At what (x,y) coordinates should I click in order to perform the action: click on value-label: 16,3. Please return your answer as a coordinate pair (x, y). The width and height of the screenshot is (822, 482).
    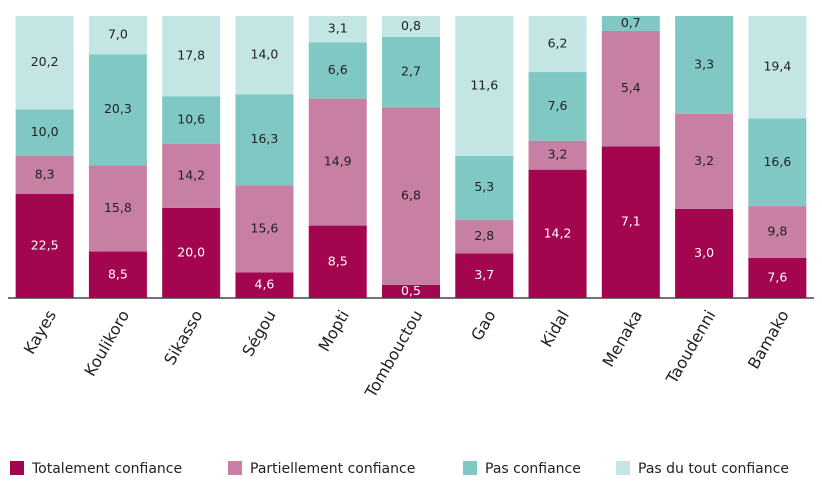
    Looking at the image, I should click on (265, 138).